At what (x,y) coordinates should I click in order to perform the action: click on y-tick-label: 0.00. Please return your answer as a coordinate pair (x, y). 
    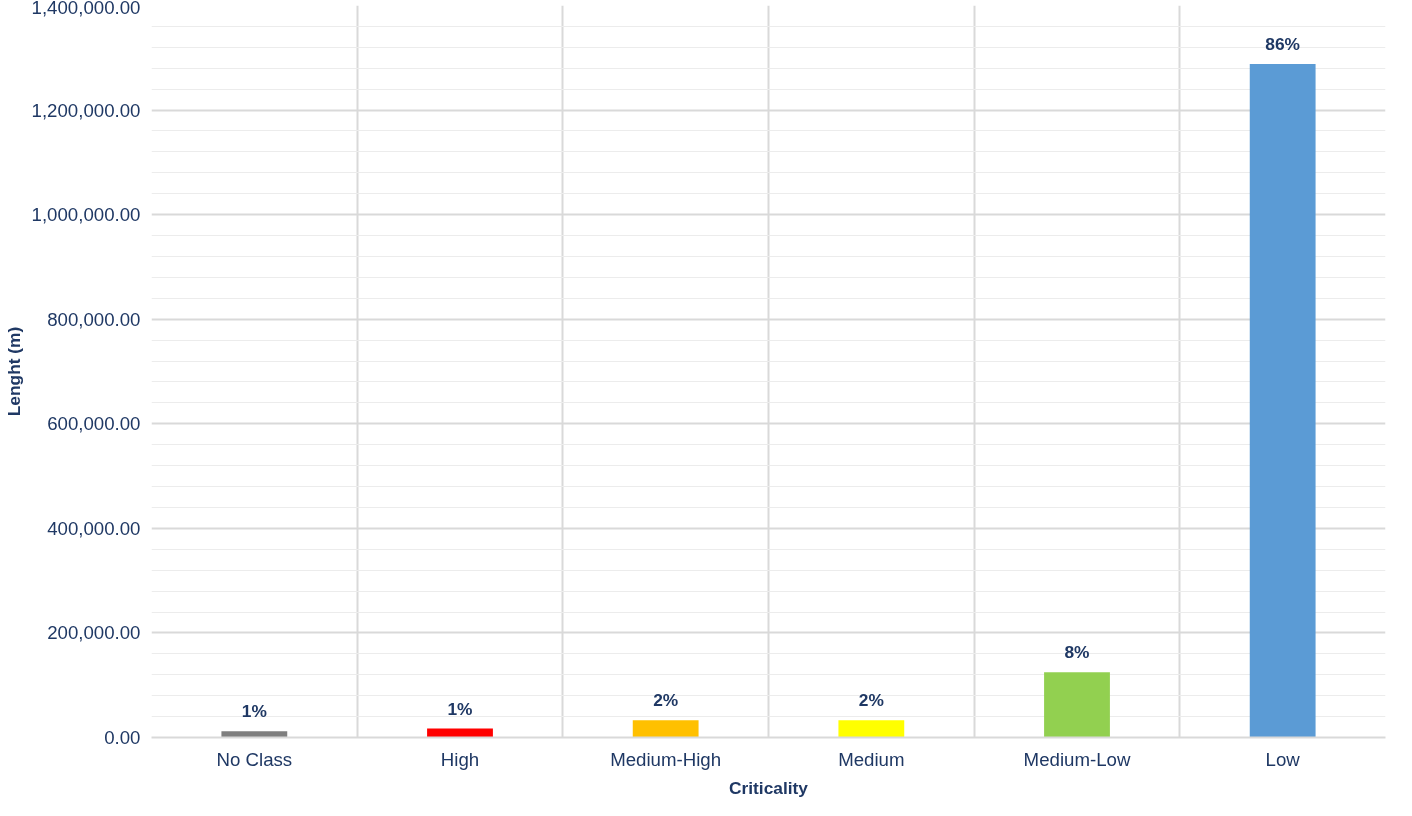
    Looking at the image, I should click on (122, 737).